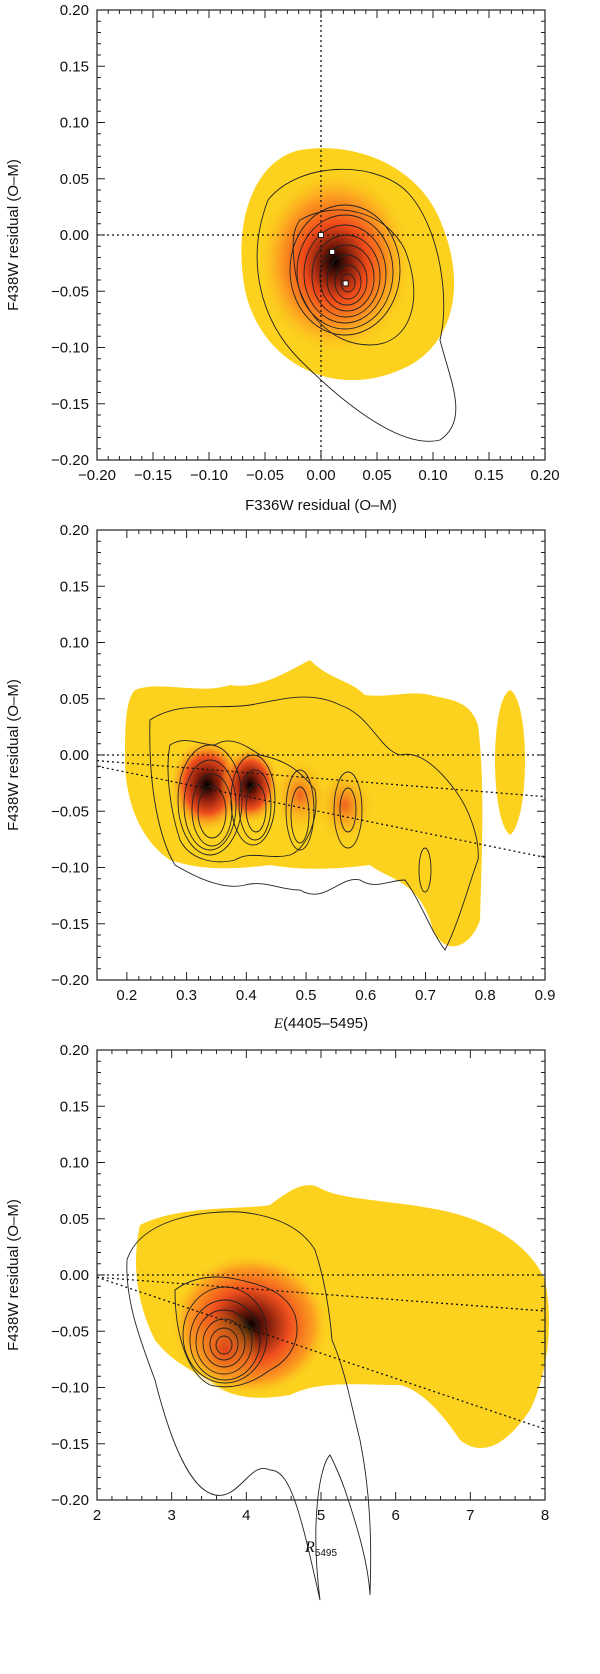 This screenshot has height=1674, width=600. Describe the element at coordinates (126, 995) in the screenshot. I see `x-tick-label: 0.2` at that location.